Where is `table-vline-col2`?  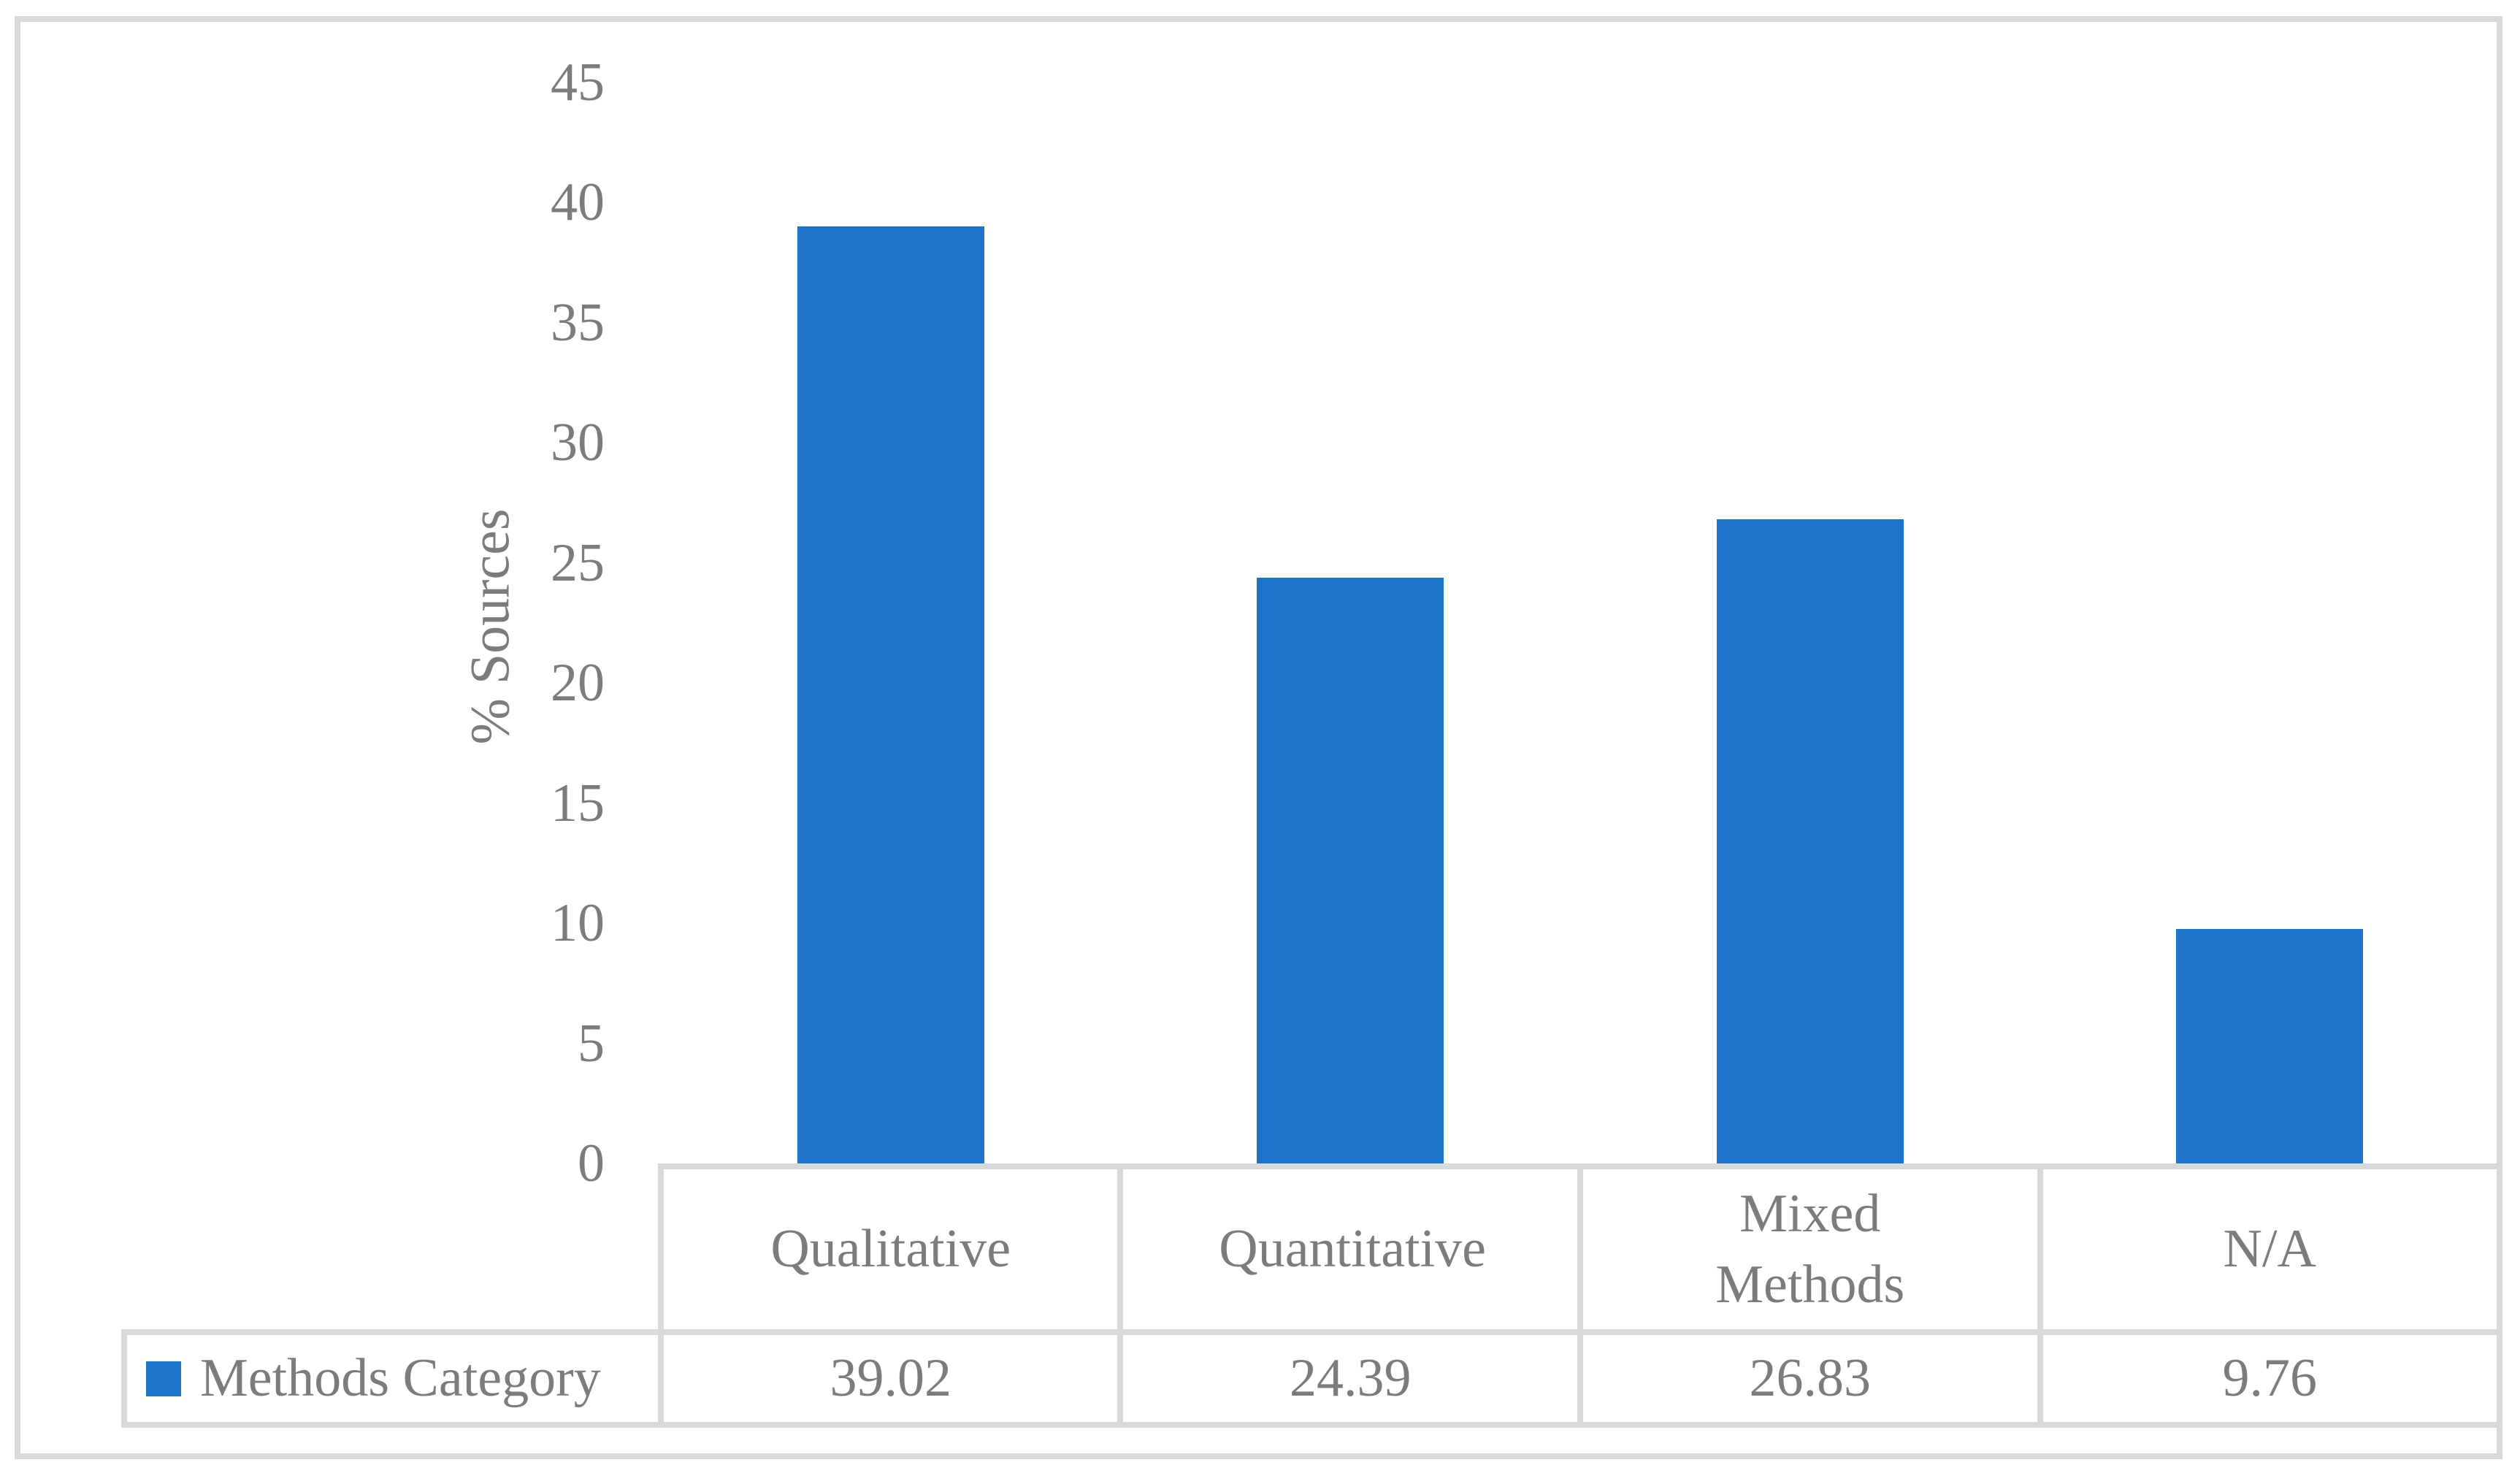
table-vline-col2 is located at coordinates (1580, 1295).